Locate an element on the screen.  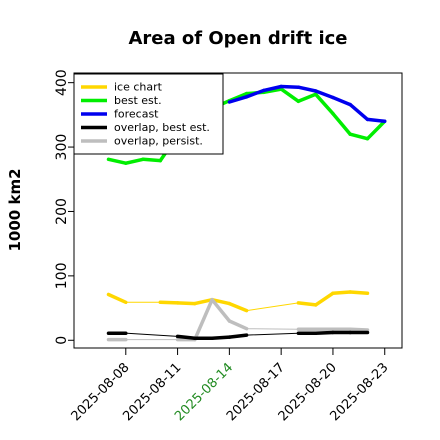
series-overlap-best-est- is located at coordinates (238, 335).